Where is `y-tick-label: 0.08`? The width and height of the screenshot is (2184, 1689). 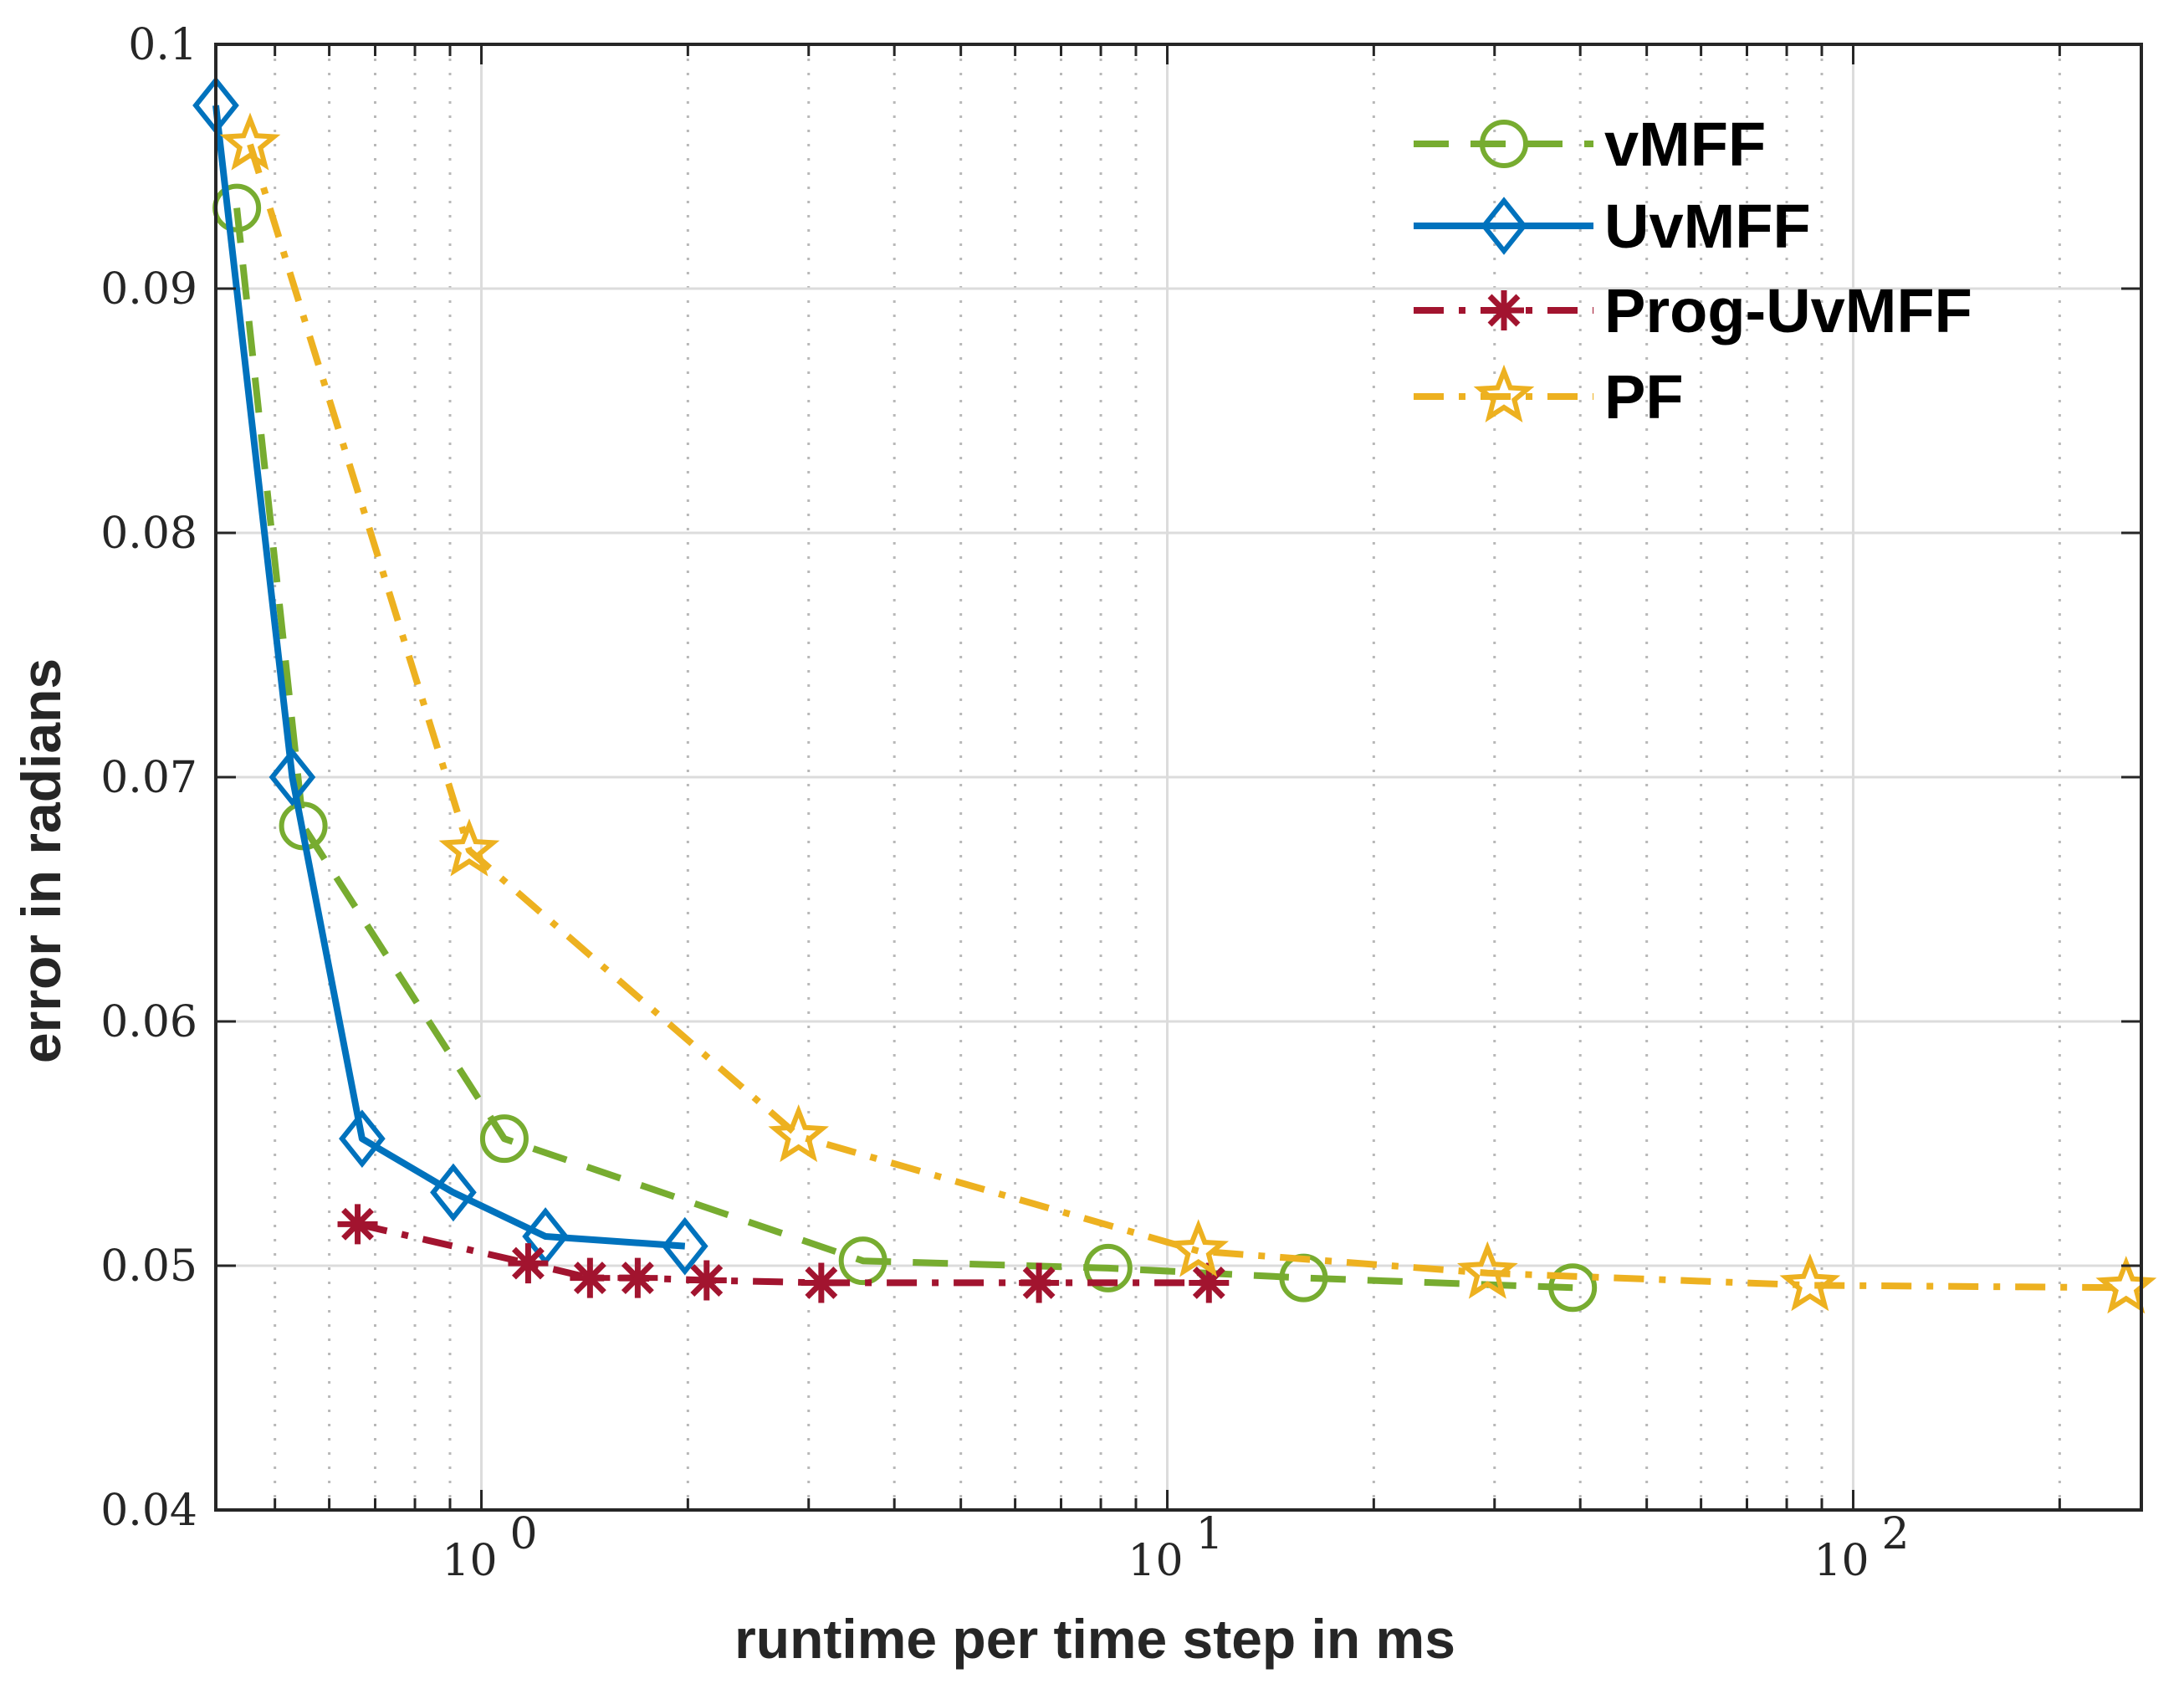
y-tick-label: 0.08 is located at coordinates (148, 534).